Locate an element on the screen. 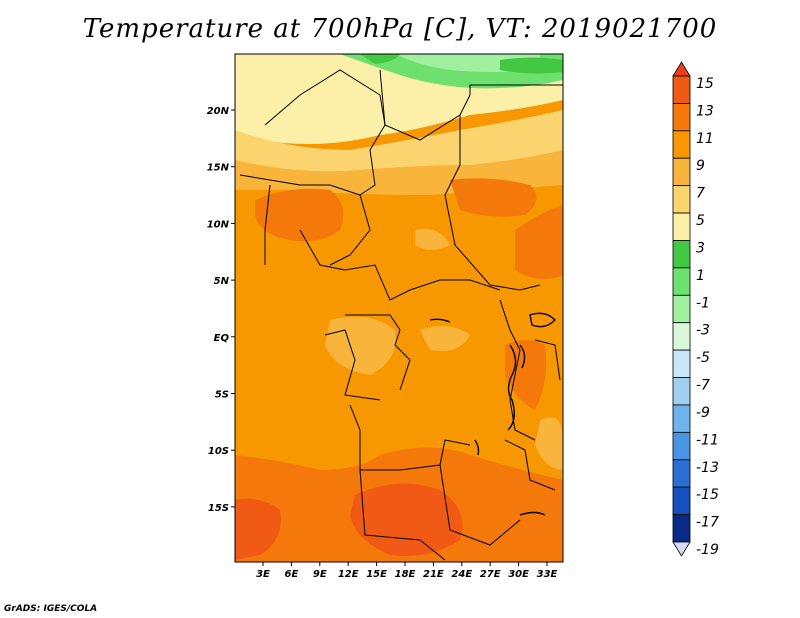 This screenshot has width=800, height=618. colorbar-label: -17 is located at coordinates (707, 523).